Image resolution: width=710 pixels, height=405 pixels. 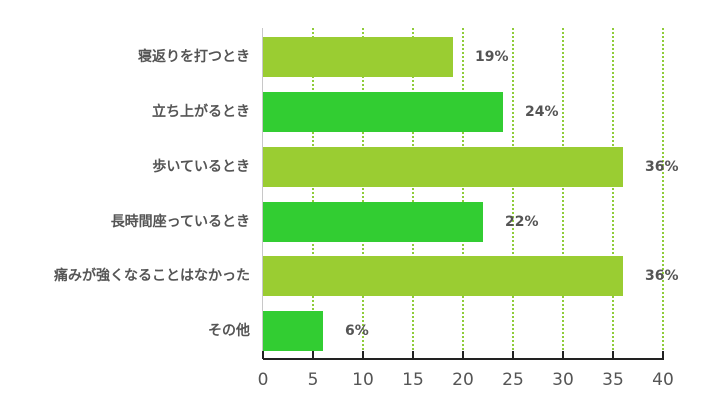 What do you see at coordinates (152, 276) in the screenshot?
I see `category-label: 痛みが強くなることはなかった` at bounding box center [152, 276].